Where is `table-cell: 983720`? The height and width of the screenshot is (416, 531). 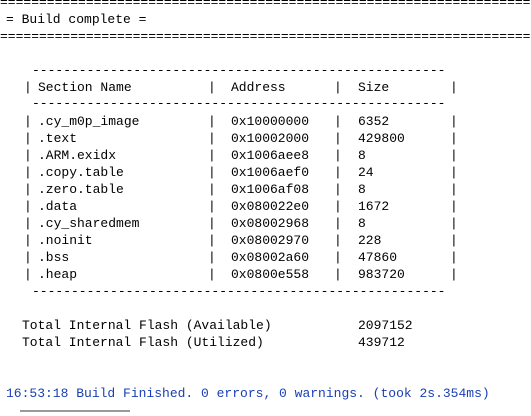 table-cell: 983720 is located at coordinates (381, 274).